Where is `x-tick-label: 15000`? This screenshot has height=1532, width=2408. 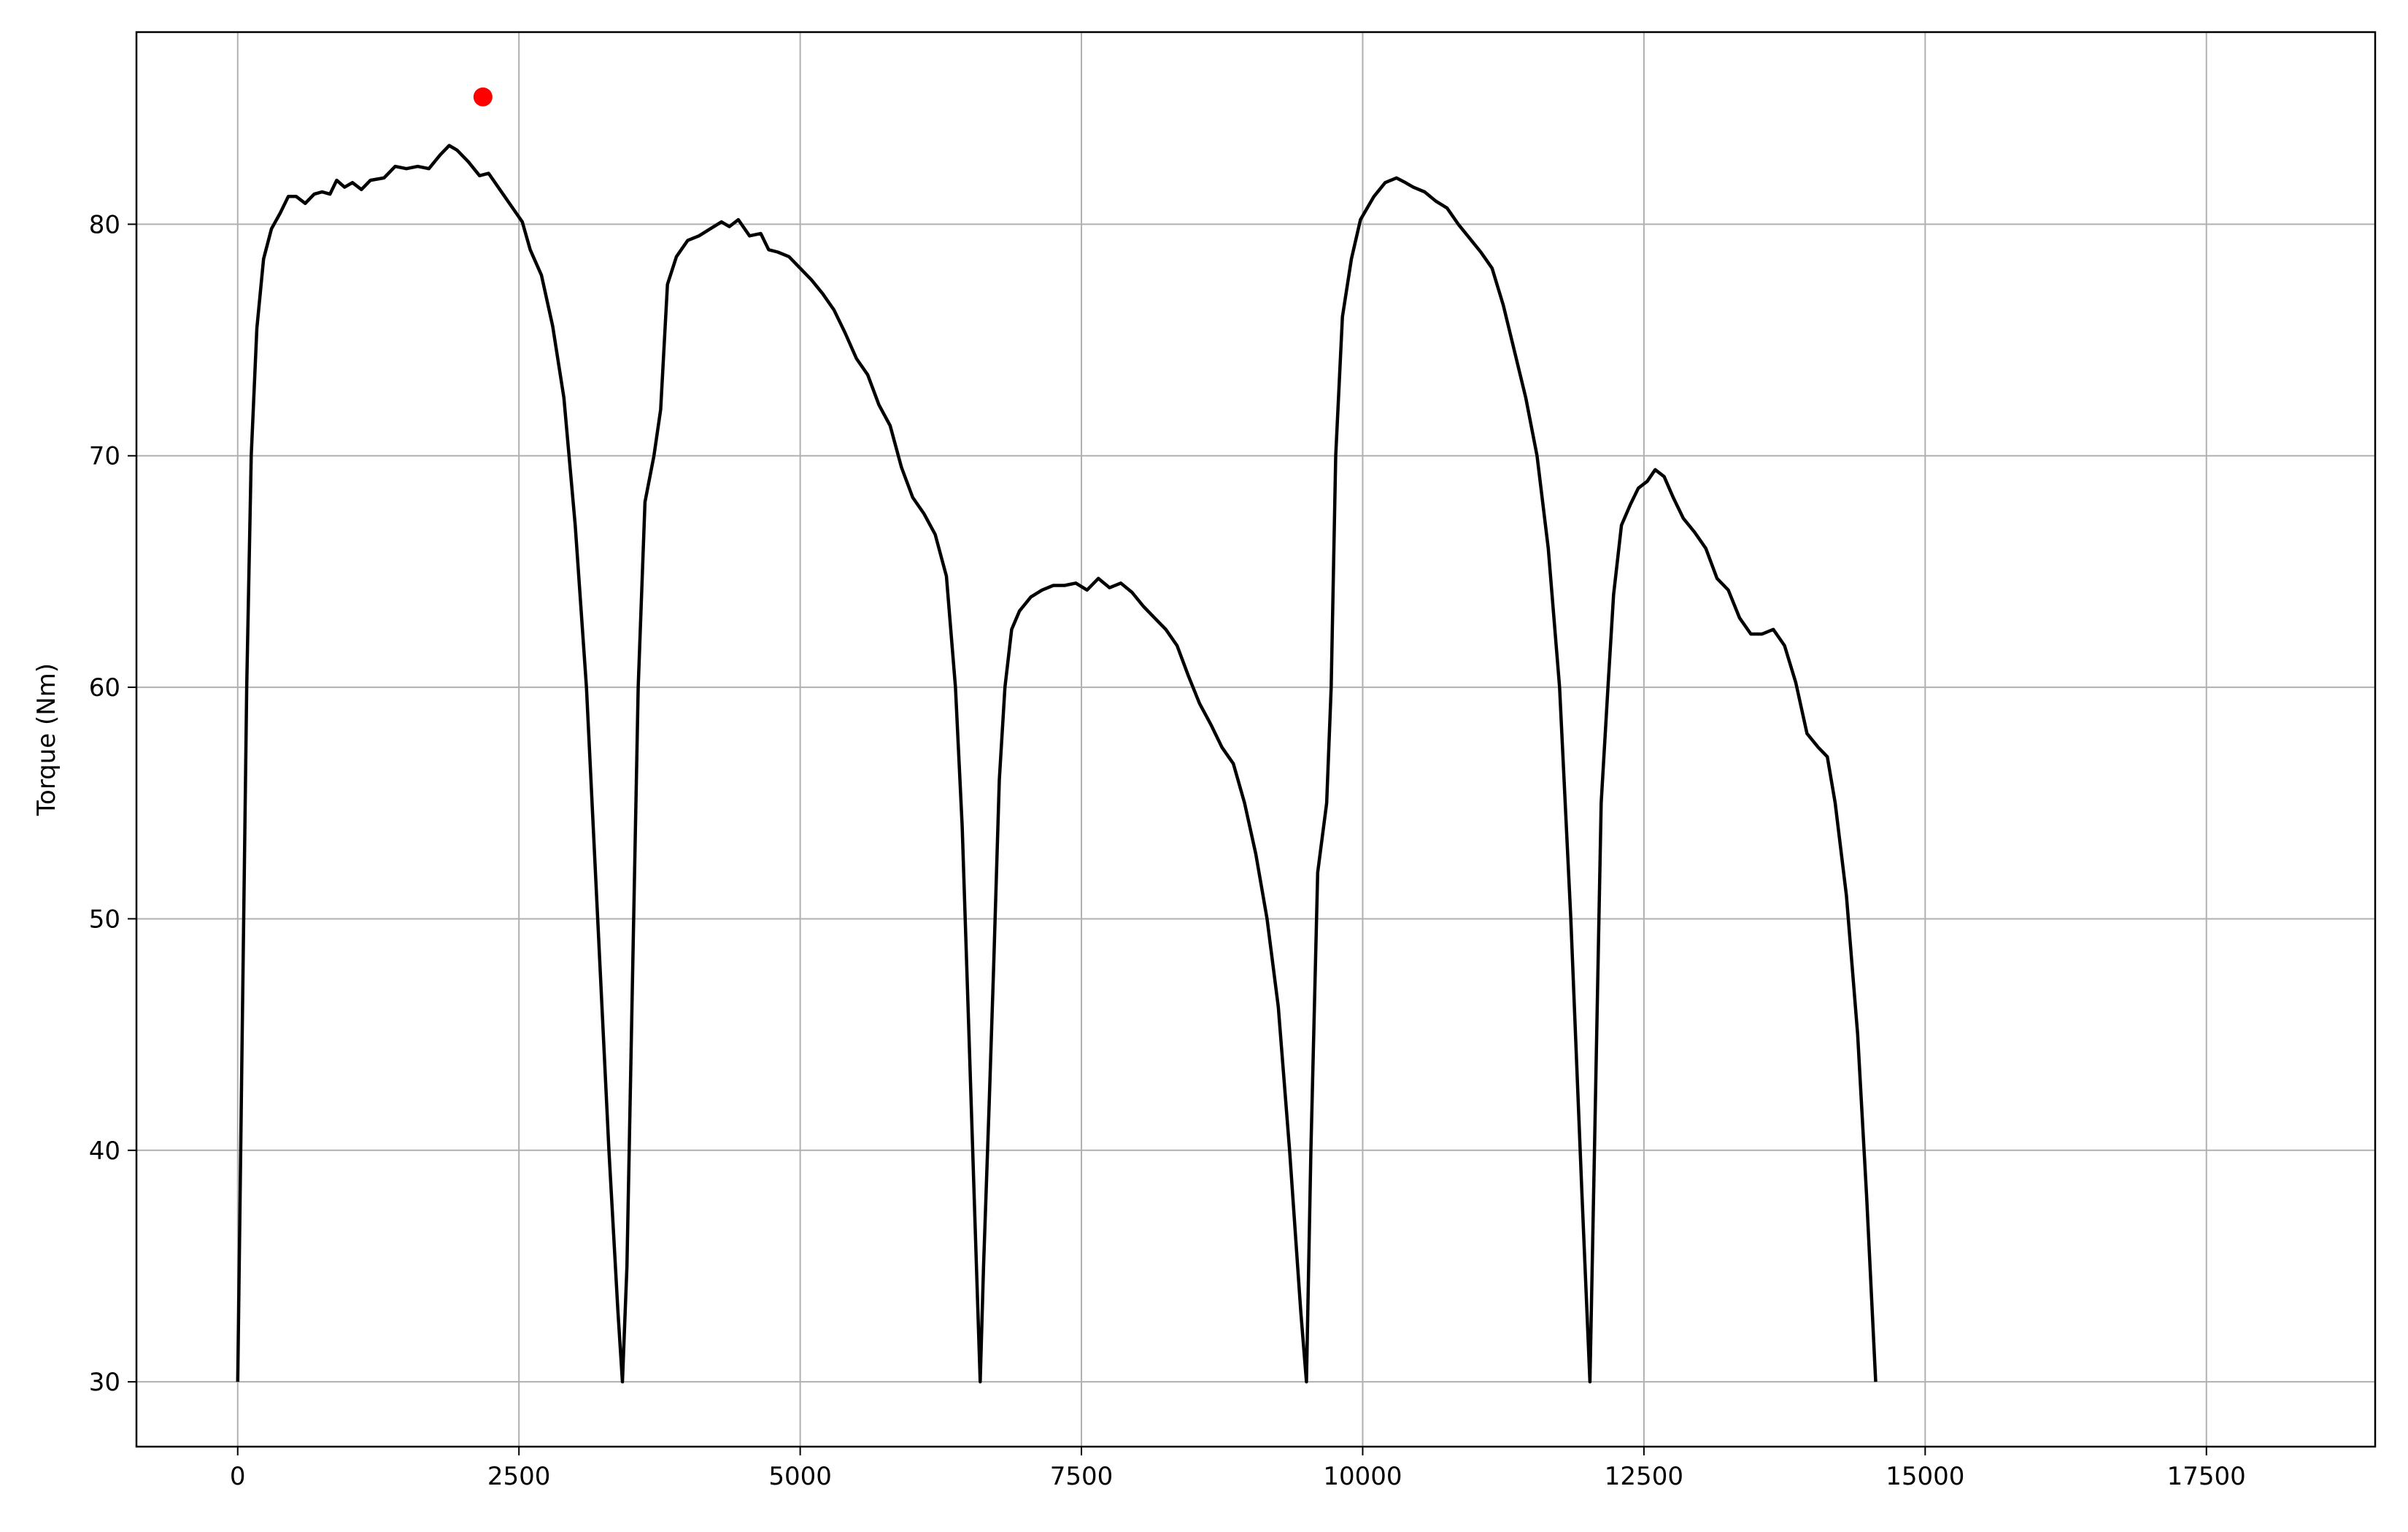 x-tick-label: 15000 is located at coordinates (1925, 1477).